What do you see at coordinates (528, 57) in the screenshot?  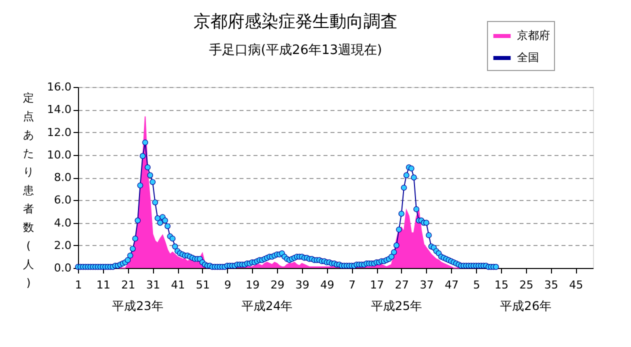 I see `legend-label: 全国` at bounding box center [528, 57].